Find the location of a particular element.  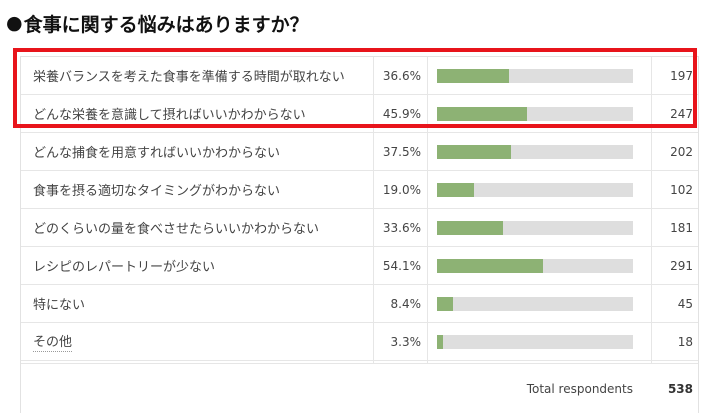

row-label: 食事を摂る適切なタイミングがわからない is located at coordinates (203, 189).